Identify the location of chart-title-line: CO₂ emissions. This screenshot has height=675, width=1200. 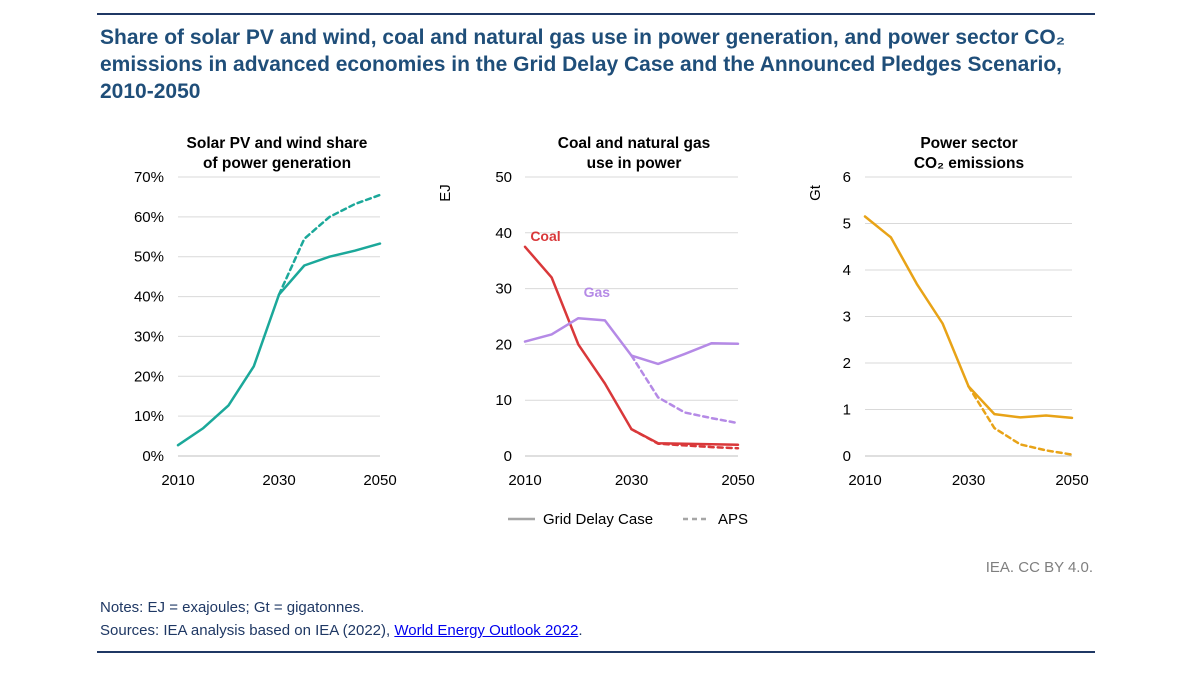
(969, 163).